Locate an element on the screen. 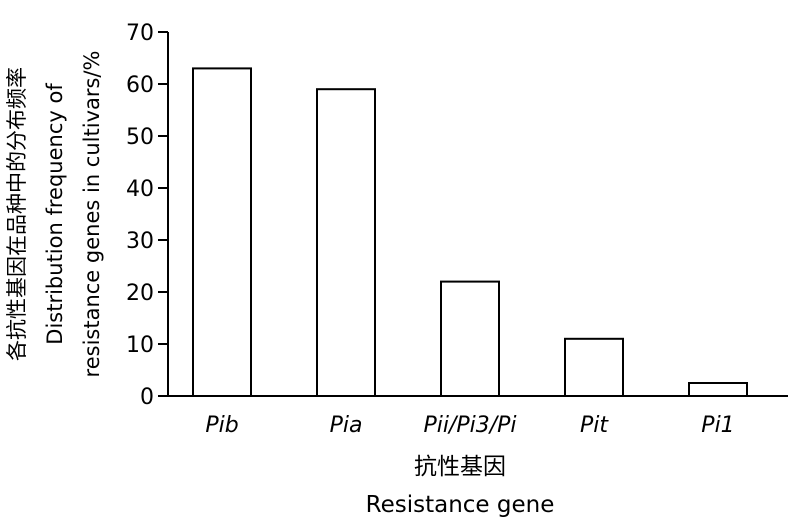  y-tick-label: 40 is located at coordinates (140, 189).